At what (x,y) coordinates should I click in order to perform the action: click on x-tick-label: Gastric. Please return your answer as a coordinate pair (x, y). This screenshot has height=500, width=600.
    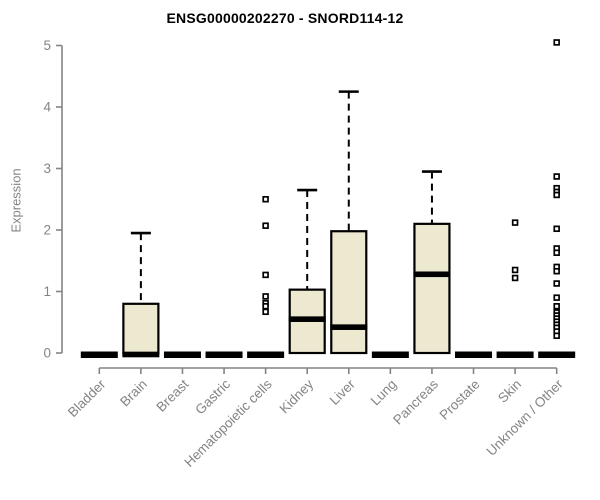
    Looking at the image, I should click on (212, 396).